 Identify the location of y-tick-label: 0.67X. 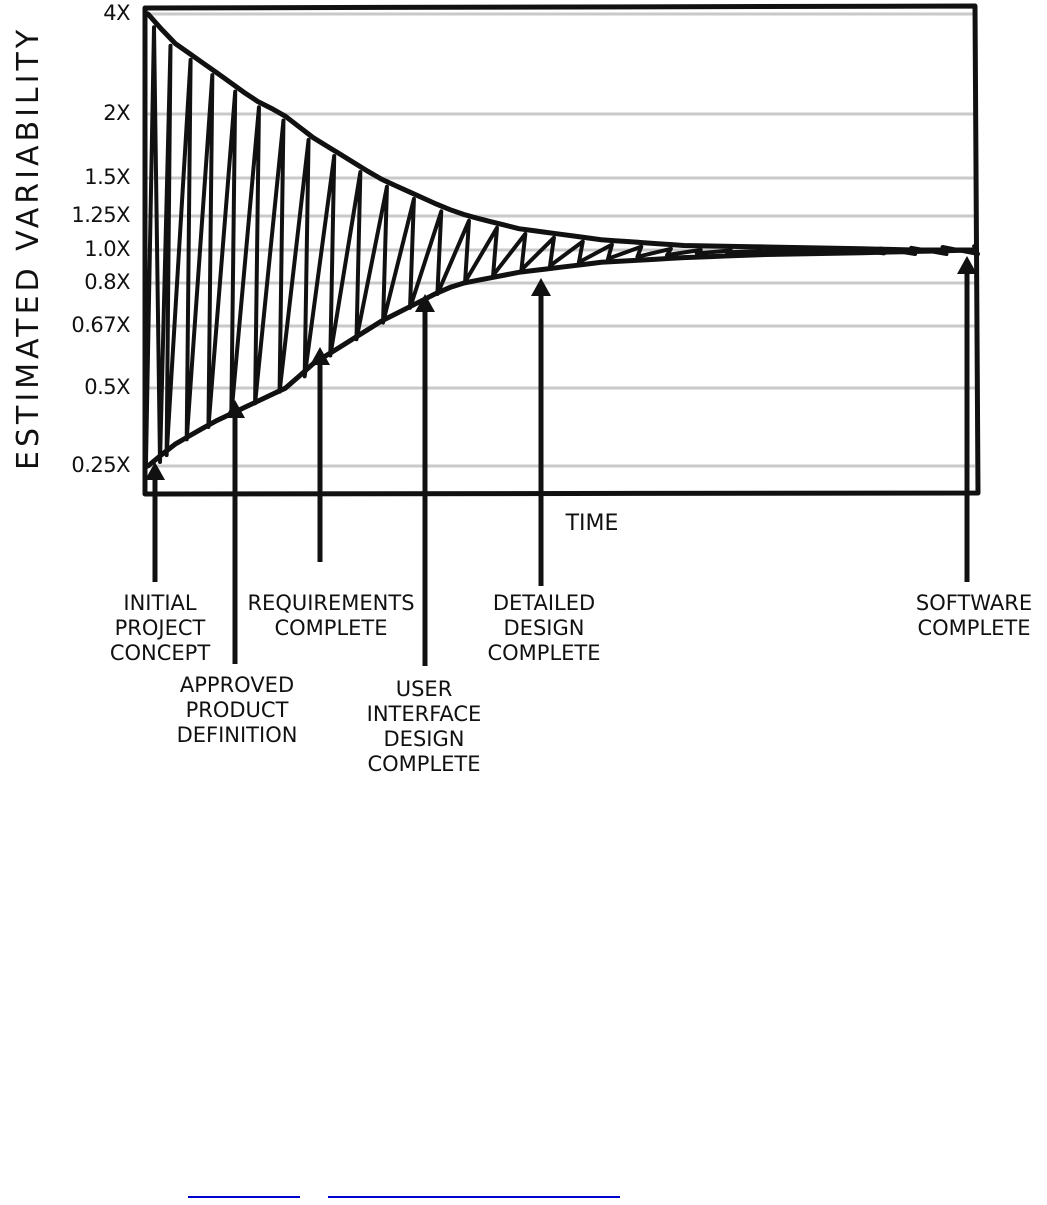
(100, 325).